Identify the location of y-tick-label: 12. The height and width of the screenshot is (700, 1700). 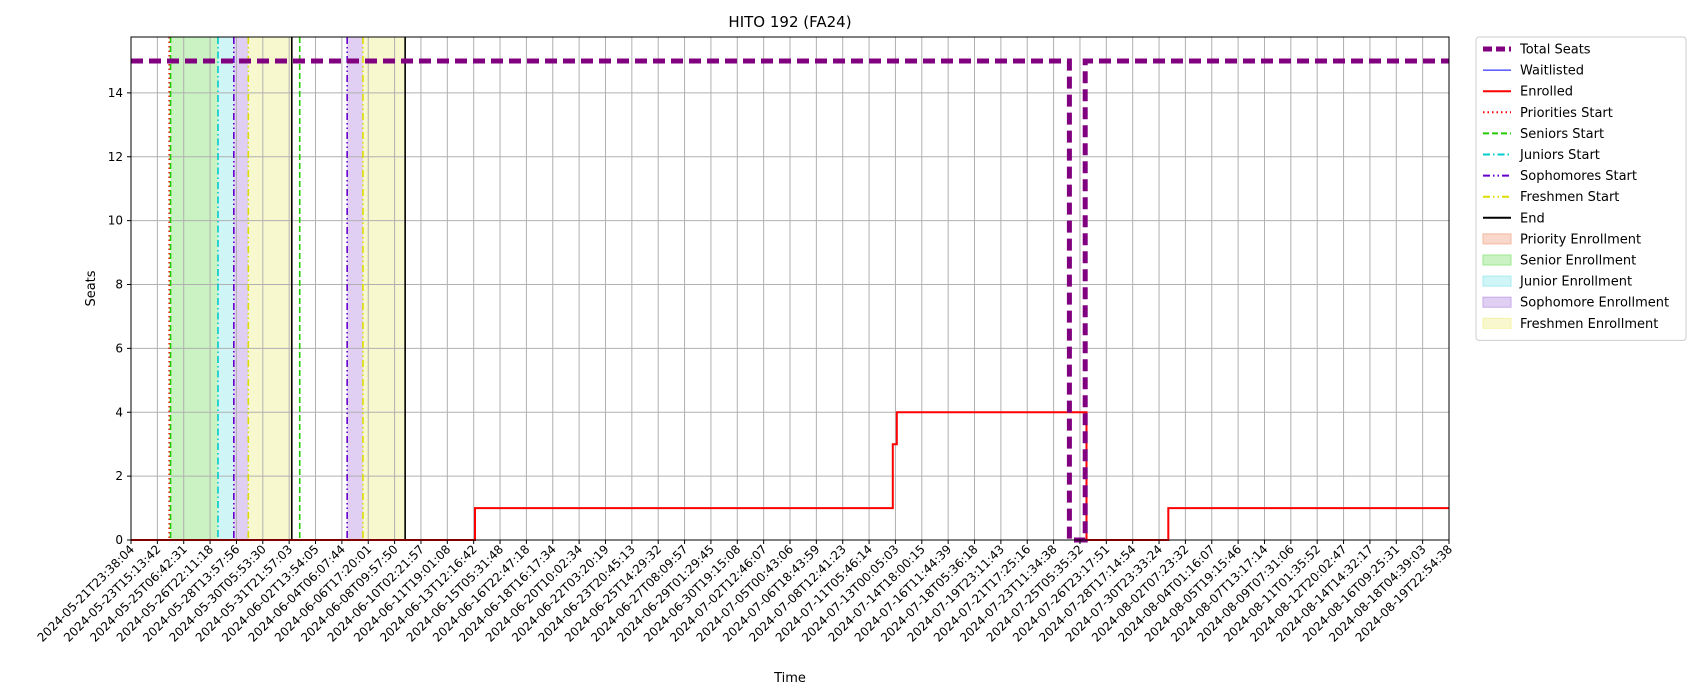
(115, 157).